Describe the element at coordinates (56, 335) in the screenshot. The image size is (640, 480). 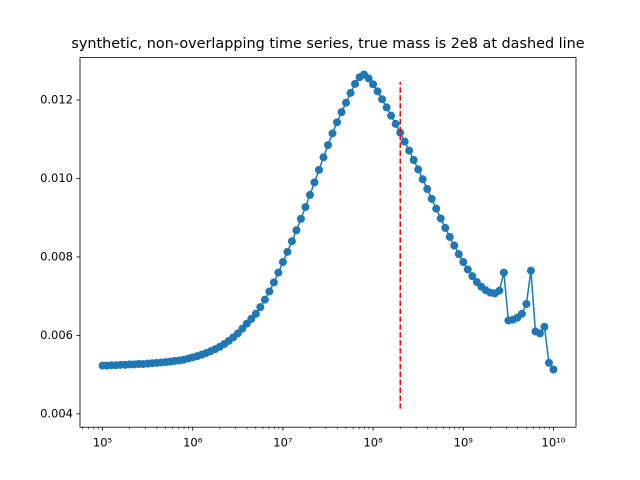
I see `y-tick-label: 0.006` at that location.